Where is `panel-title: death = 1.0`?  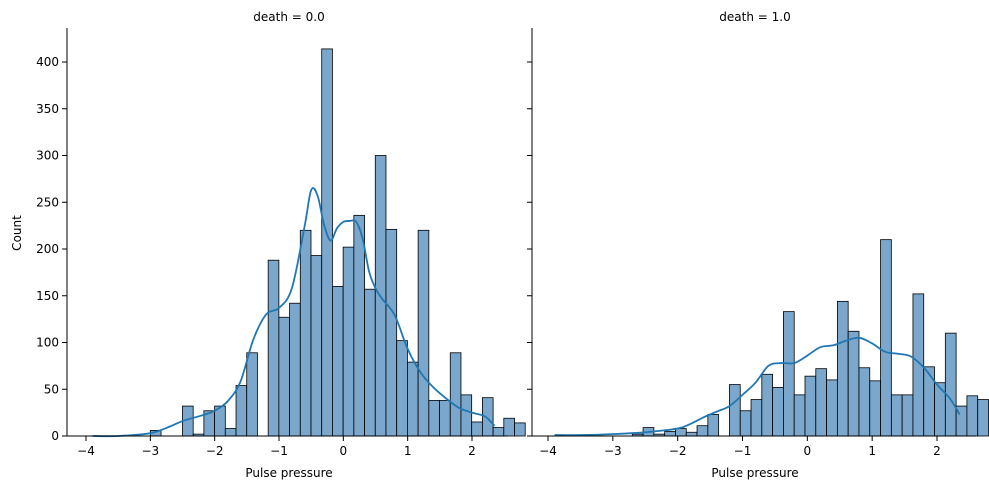
panel-title: death = 1.0 is located at coordinates (754, 17).